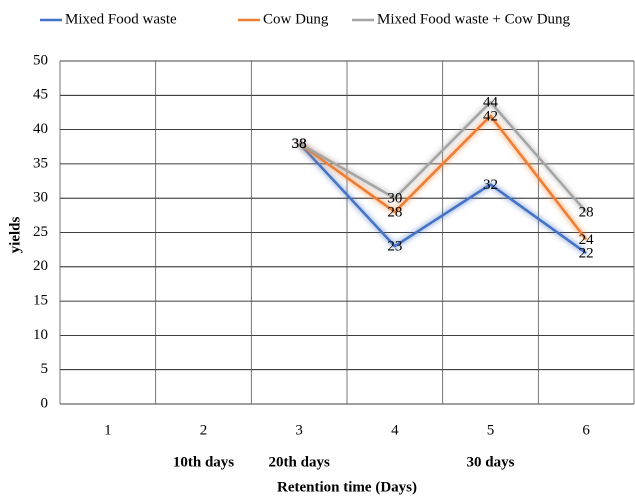 Image resolution: width=635 pixels, height=497 pixels. What do you see at coordinates (121, 19) in the screenshot?
I see `legend-label: Mixed Food waste` at bounding box center [121, 19].